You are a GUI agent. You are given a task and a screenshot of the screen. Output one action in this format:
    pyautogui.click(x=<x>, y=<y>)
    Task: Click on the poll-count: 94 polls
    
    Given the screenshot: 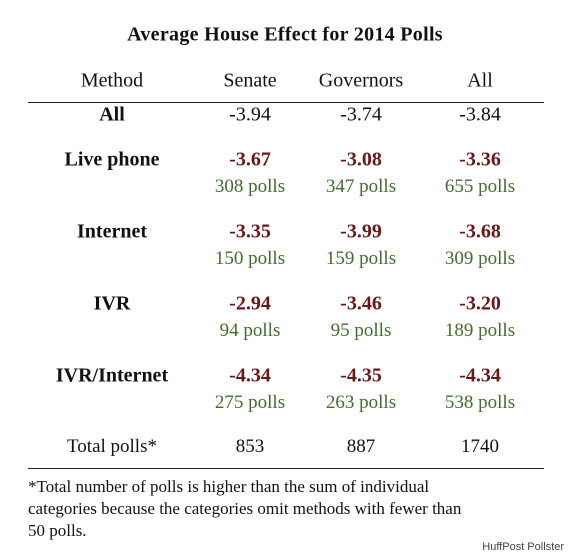 What is the action you would take?
    pyautogui.click(x=250, y=330)
    